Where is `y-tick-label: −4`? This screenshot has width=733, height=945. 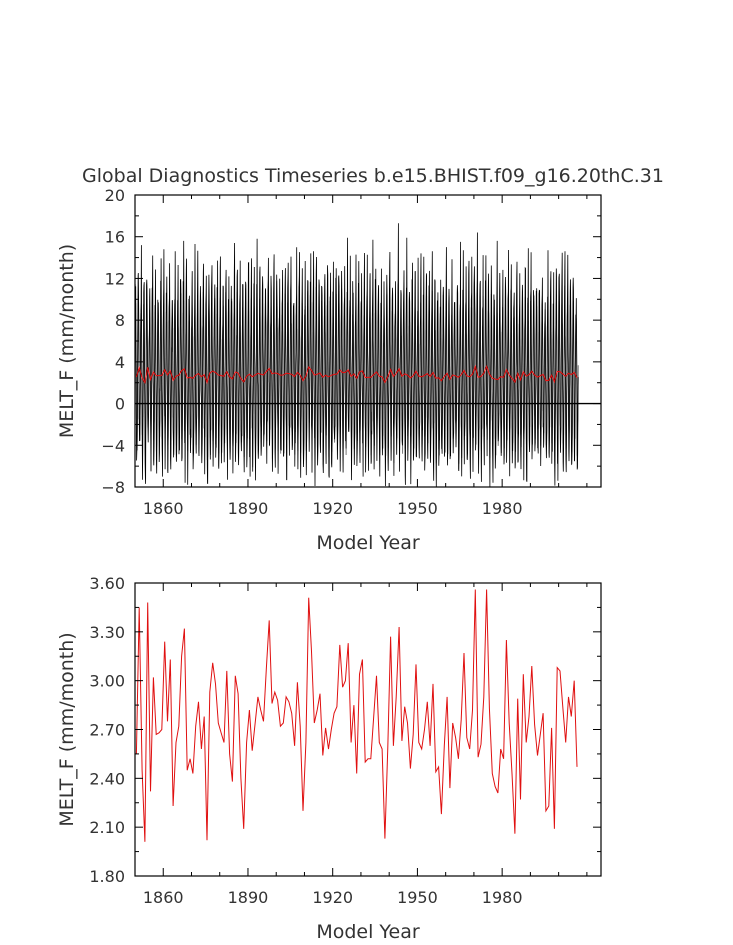
y-tick-label: −4 is located at coordinates (113, 445).